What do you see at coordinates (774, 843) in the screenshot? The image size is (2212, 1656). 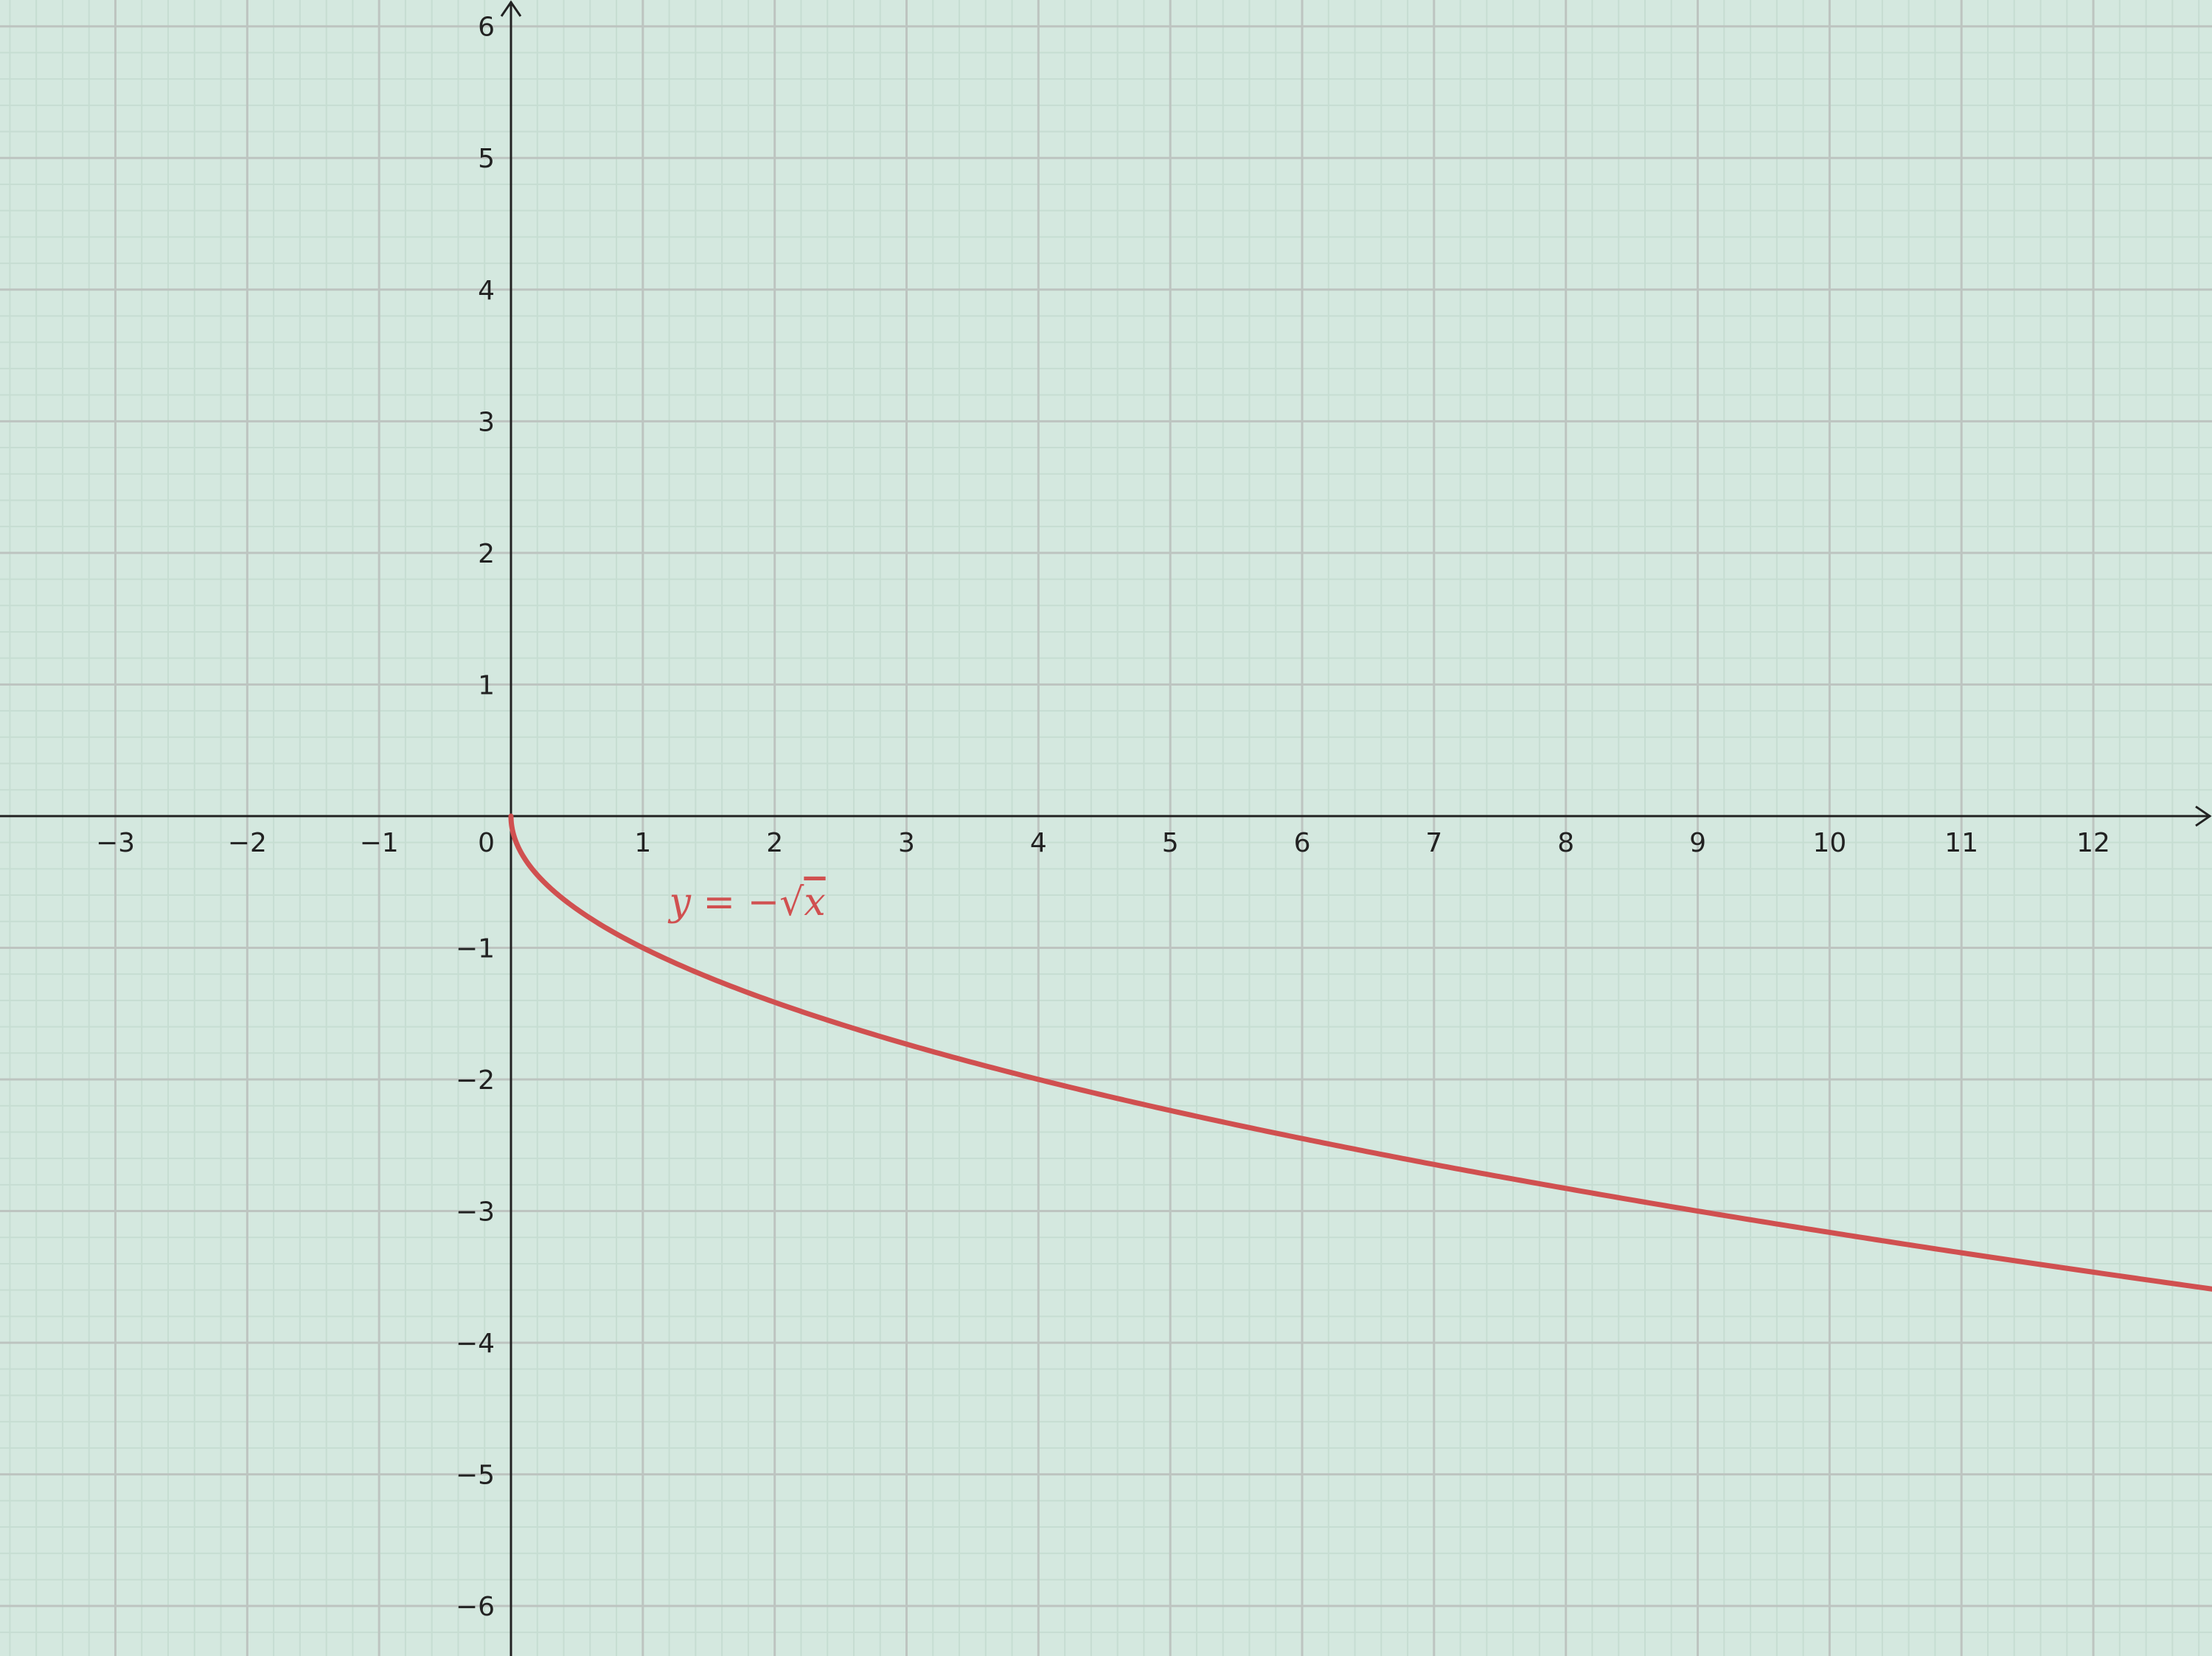 I see `x-tick-label: 2` at bounding box center [774, 843].